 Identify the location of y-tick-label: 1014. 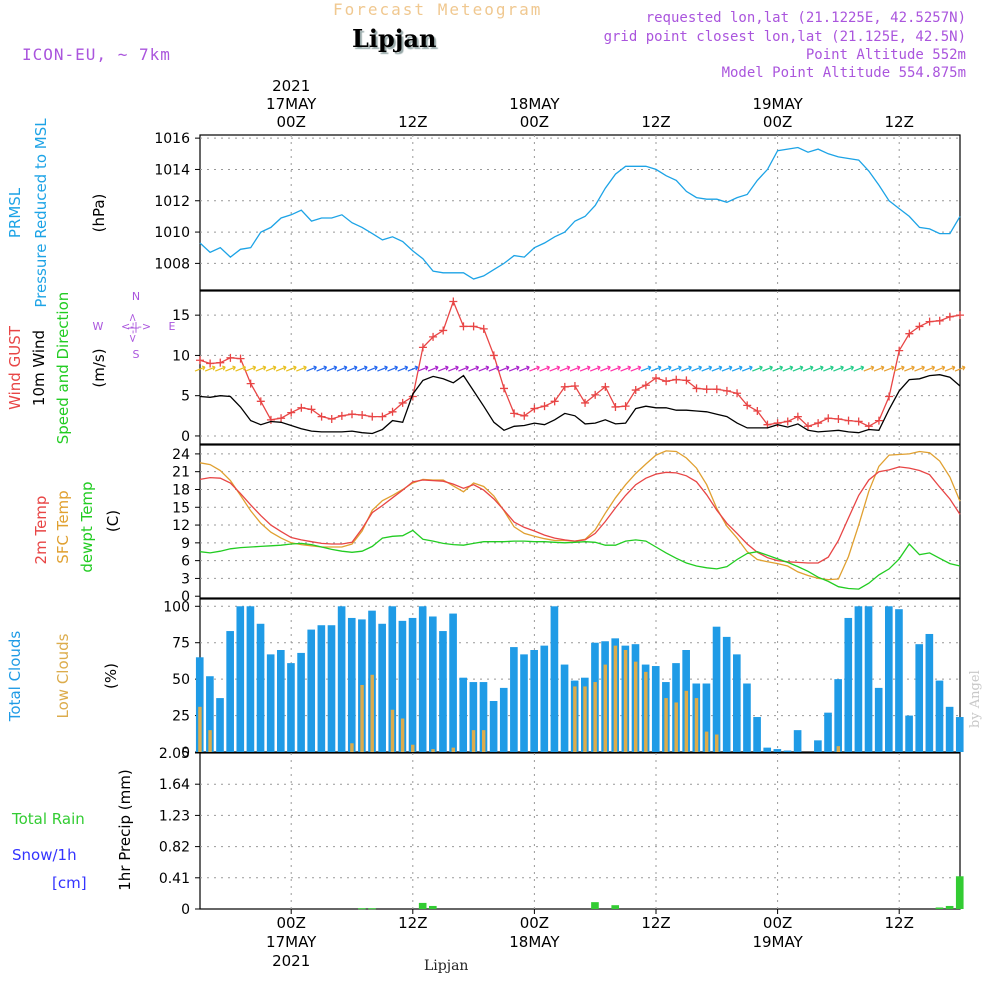
(172, 170).